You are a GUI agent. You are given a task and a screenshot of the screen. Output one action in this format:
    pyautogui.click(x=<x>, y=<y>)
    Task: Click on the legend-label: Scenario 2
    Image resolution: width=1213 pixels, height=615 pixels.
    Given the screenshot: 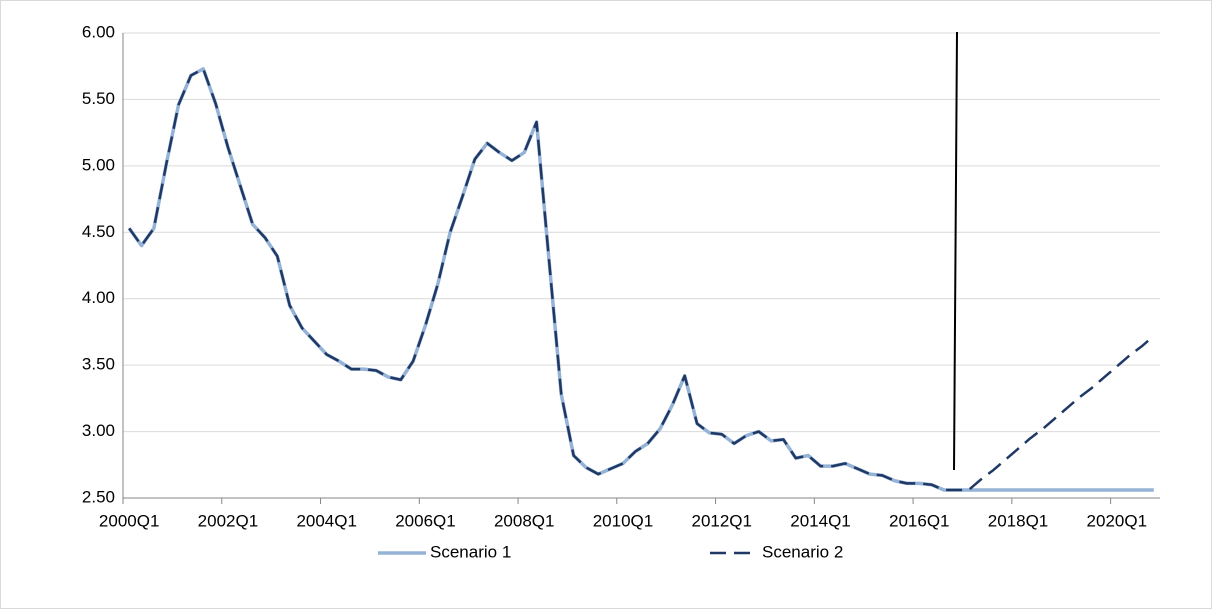 What is the action you would take?
    pyautogui.click(x=802, y=551)
    